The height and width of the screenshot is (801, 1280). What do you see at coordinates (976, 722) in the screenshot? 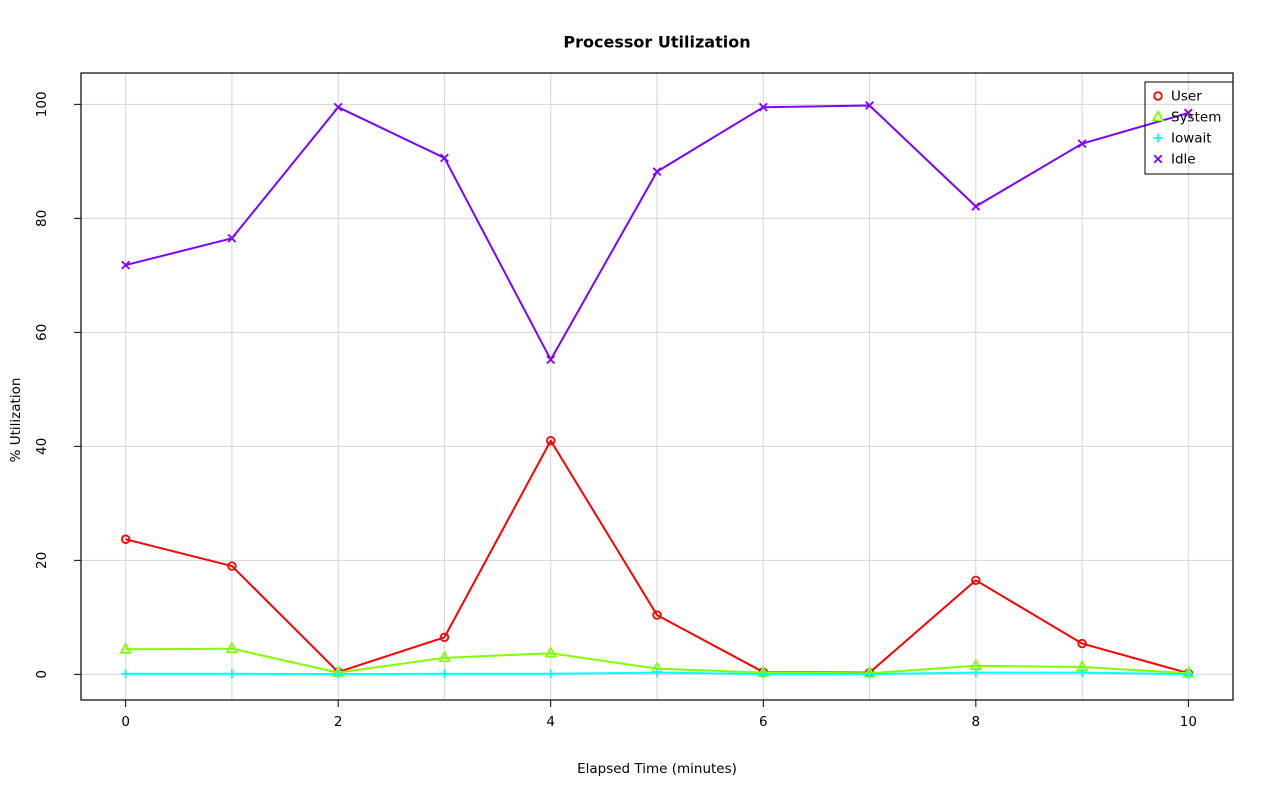
I see `x-tick-label: 8` at bounding box center [976, 722].